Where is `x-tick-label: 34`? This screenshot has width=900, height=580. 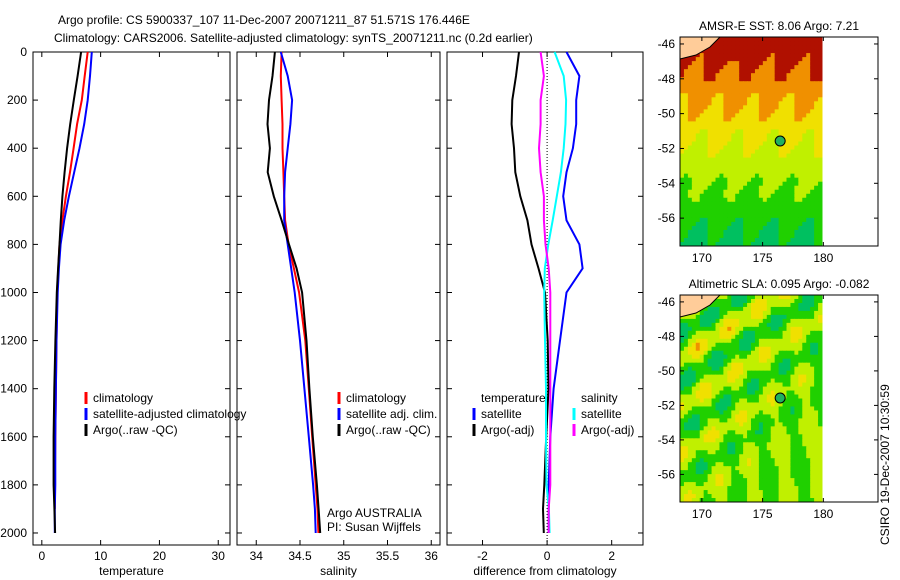
x-tick-label: 34 is located at coordinates (257, 556).